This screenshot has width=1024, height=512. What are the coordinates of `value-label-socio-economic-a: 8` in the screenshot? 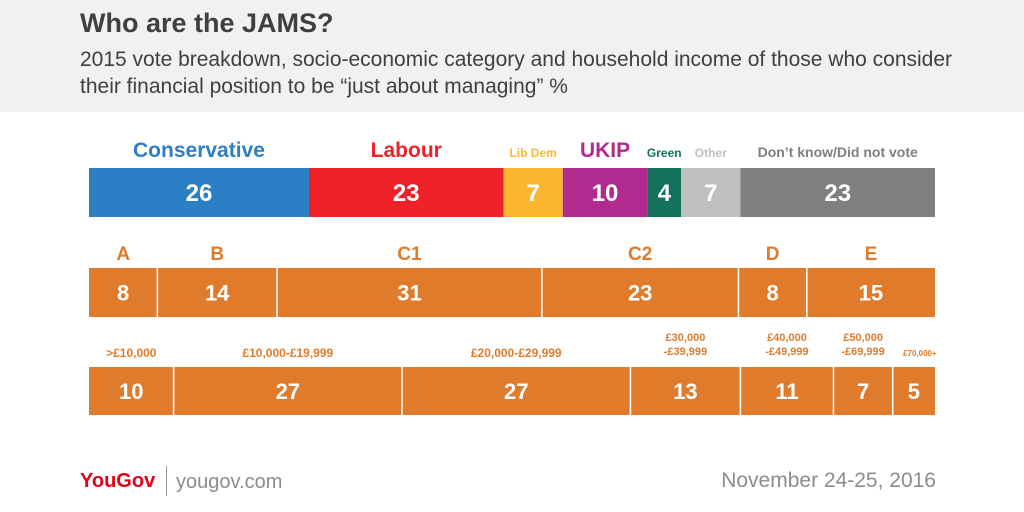 It's located at (123, 292).